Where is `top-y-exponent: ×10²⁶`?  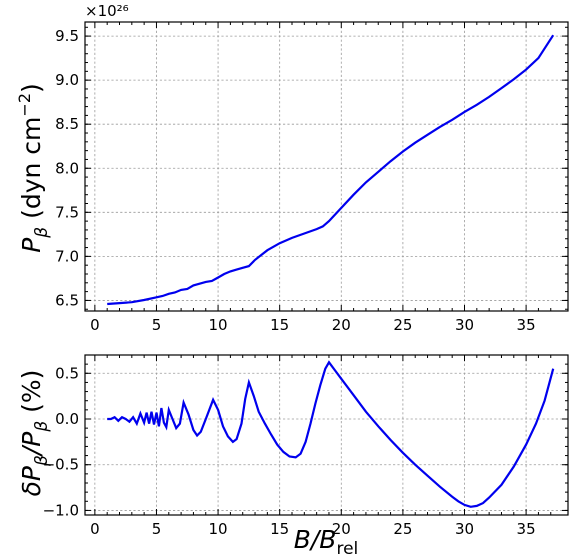
top-y-exponent: ×10²⁶ is located at coordinates (107, 11).